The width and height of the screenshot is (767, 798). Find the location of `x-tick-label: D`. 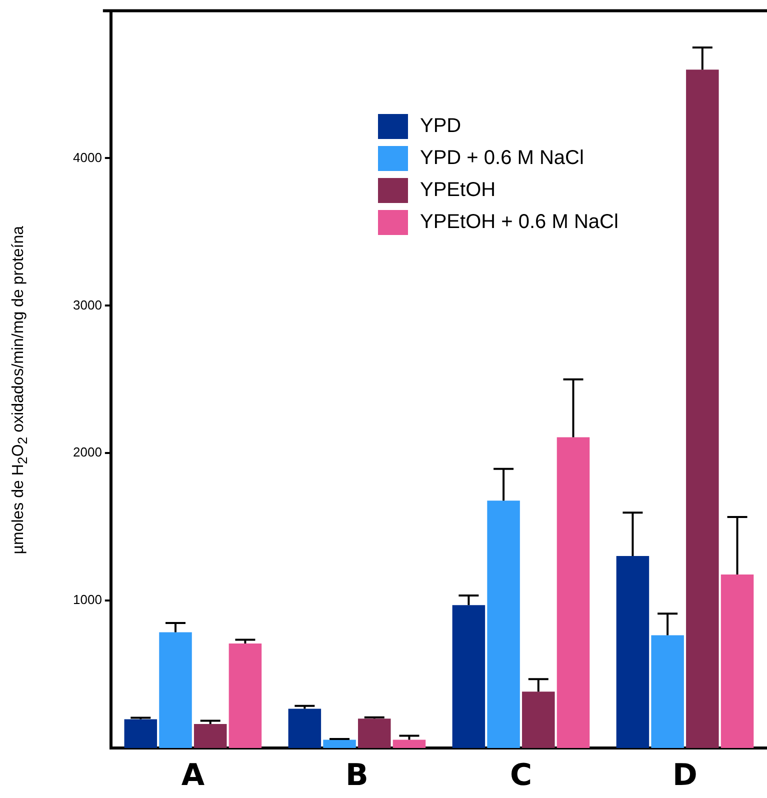

x-tick-label: D is located at coordinates (685, 775).